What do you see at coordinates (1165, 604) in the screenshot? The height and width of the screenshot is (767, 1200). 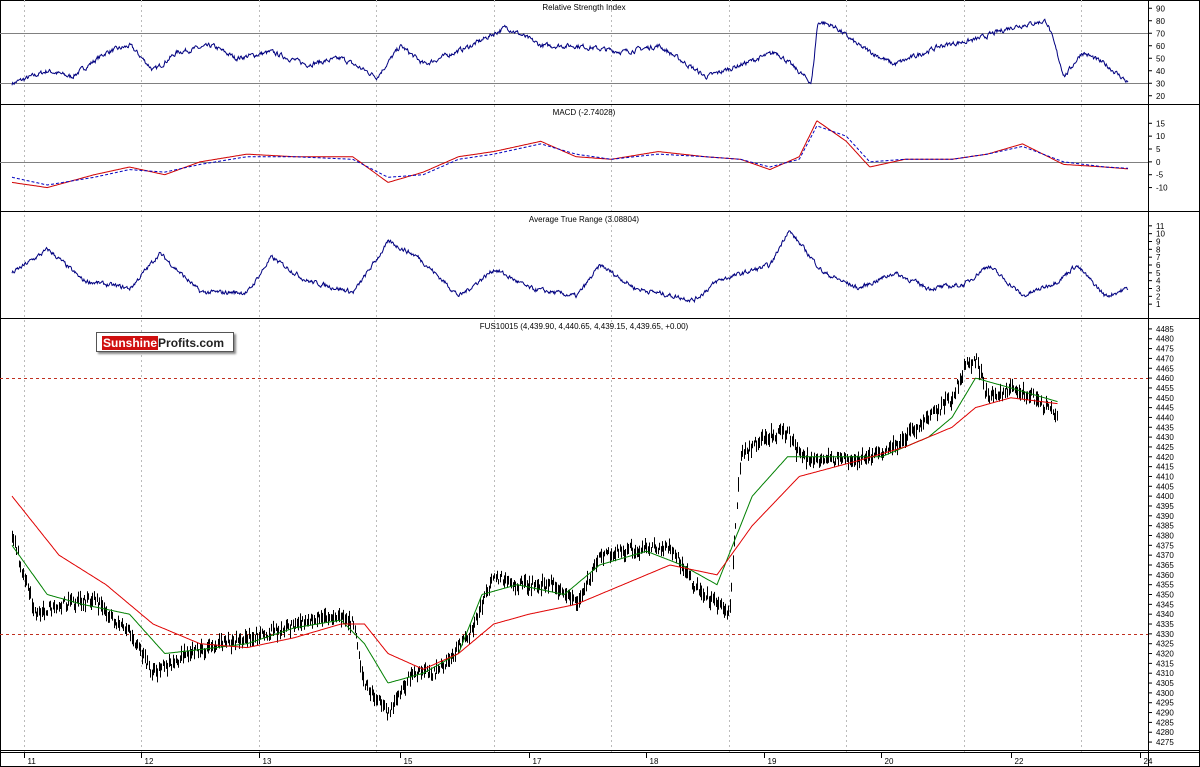 I see `y-tick-label: 4345` at bounding box center [1165, 604].